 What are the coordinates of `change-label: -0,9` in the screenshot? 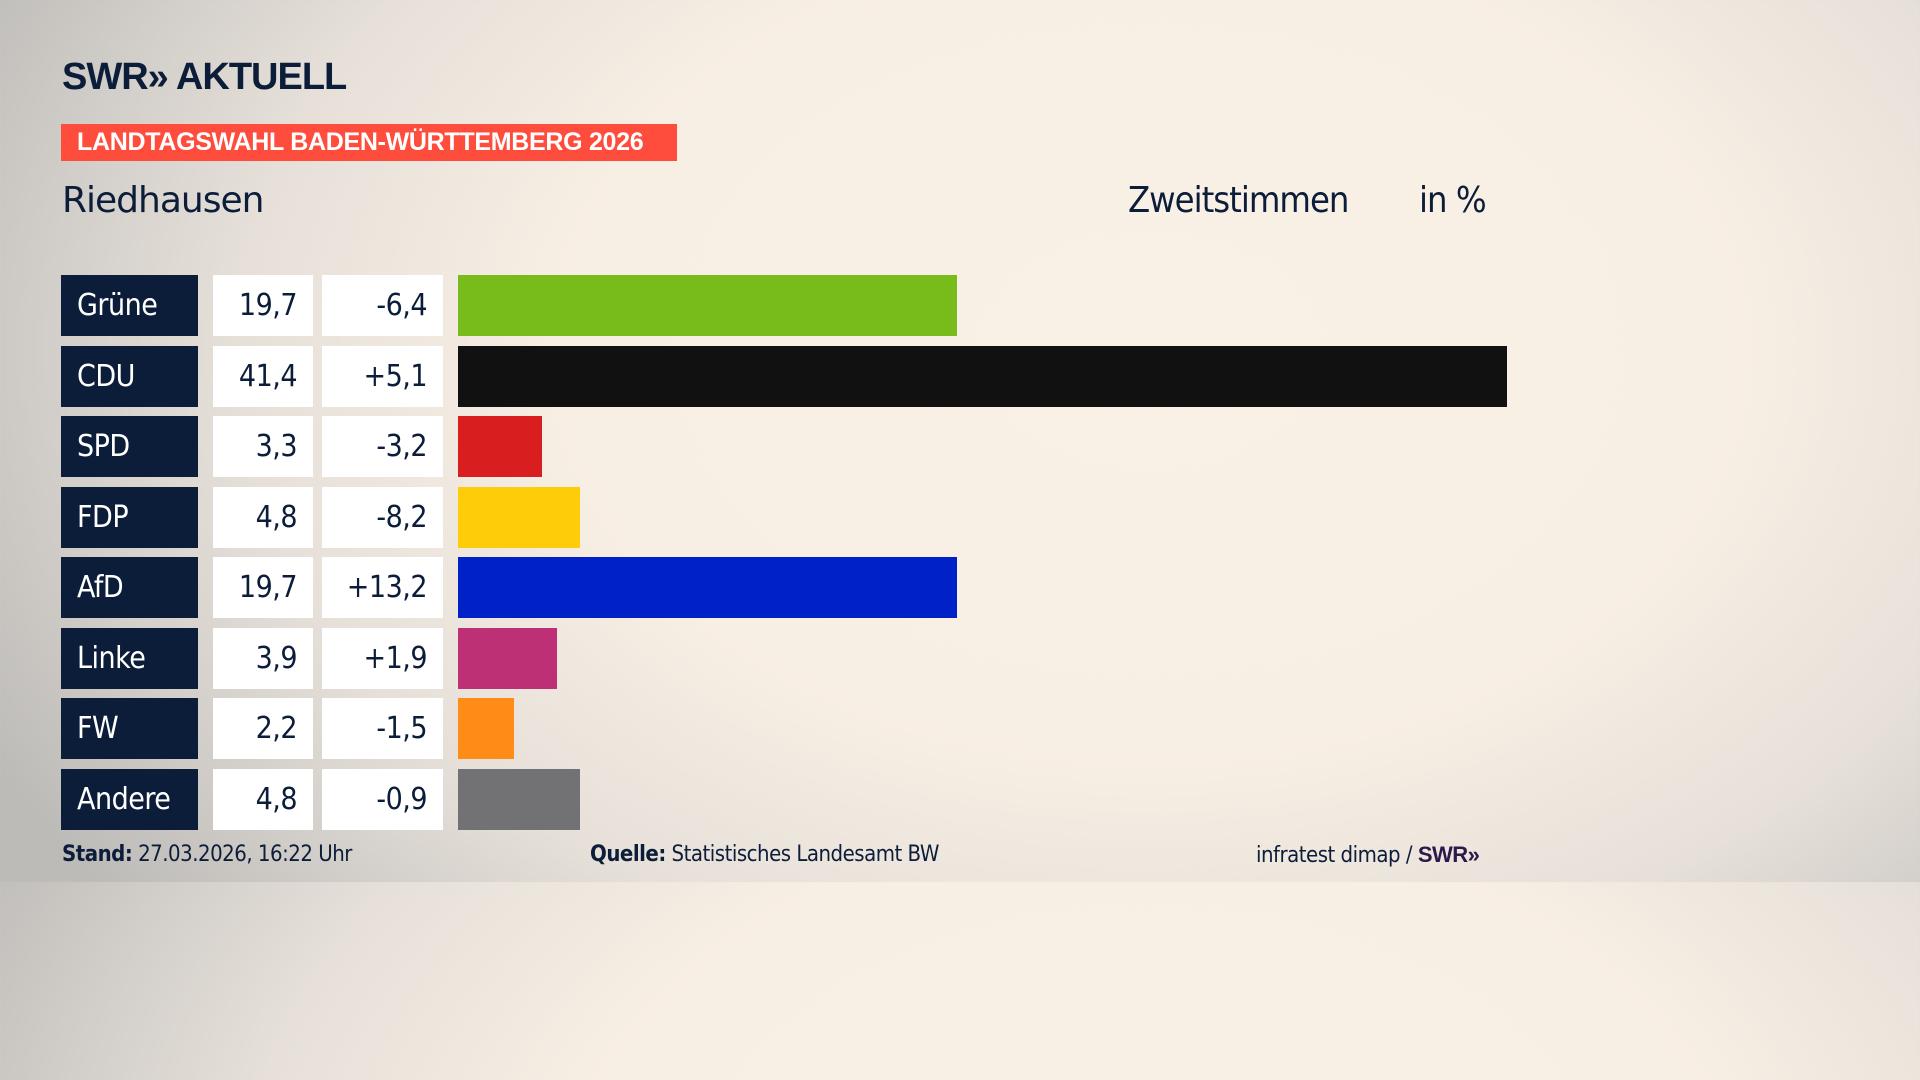 It's located at (382, 799).